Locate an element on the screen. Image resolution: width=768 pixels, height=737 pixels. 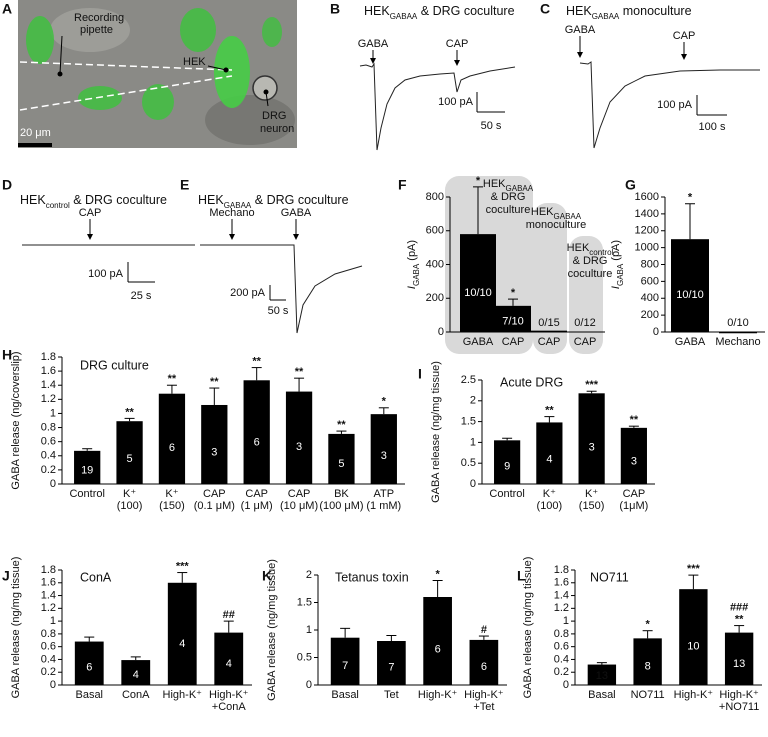
panel-label: L is located at coordinates (521, 576).